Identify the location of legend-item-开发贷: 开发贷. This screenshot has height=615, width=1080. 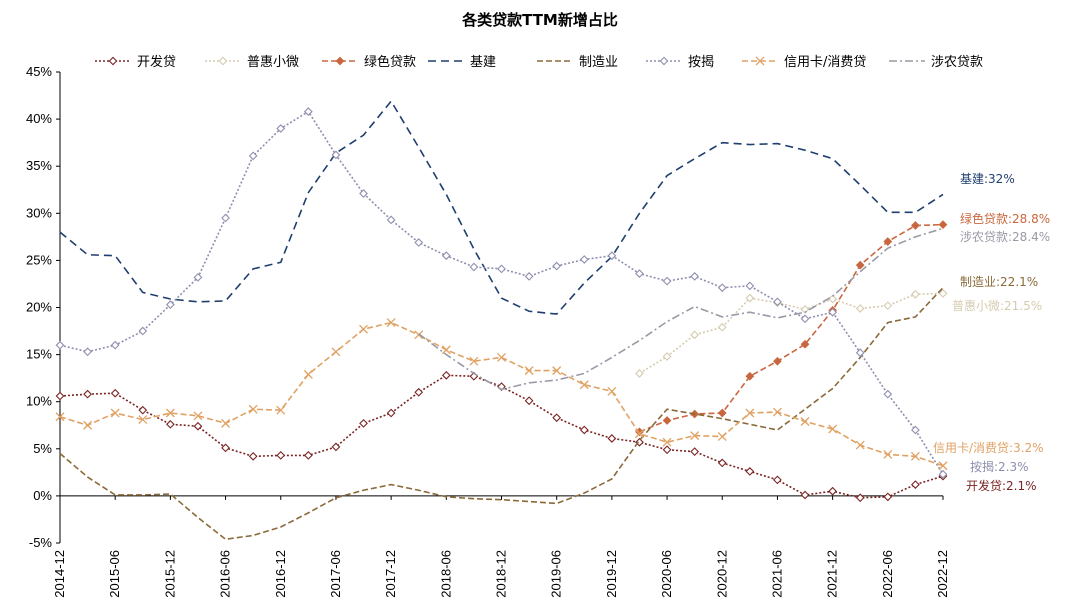
(135, 62).